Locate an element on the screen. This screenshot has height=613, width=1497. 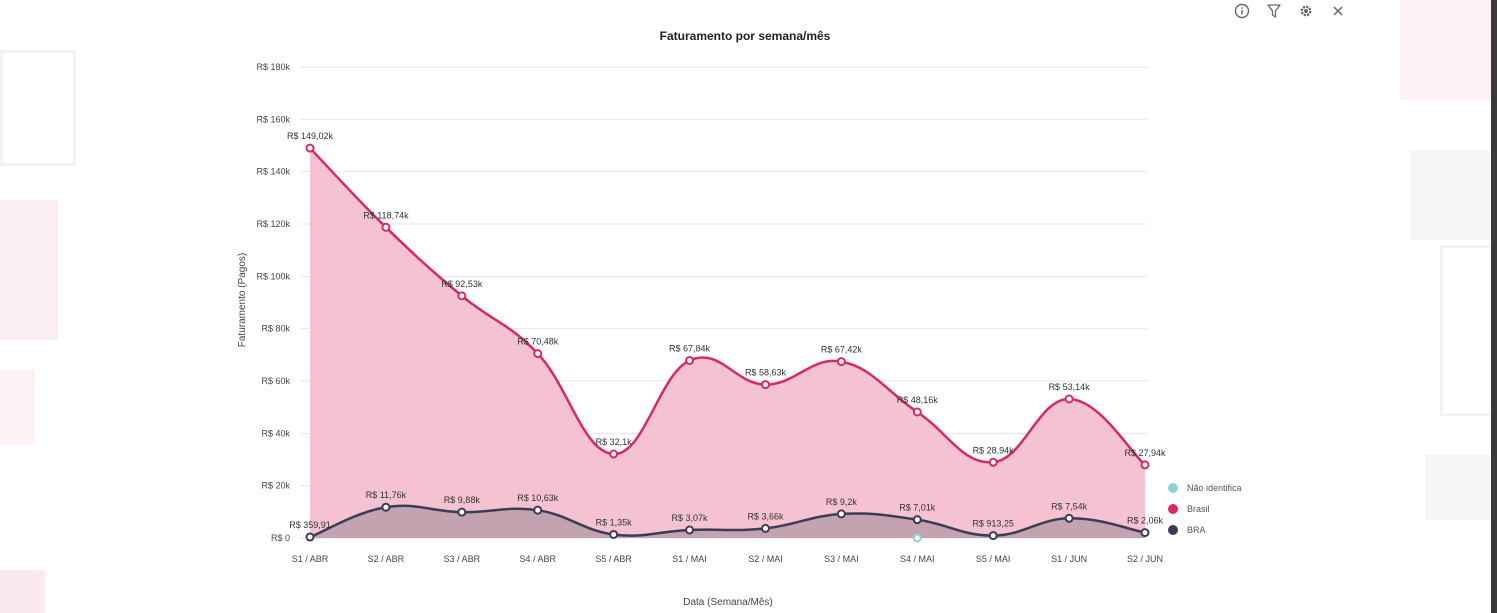
y-tick-label: R$ 40k is located at coordinates (275, 433).